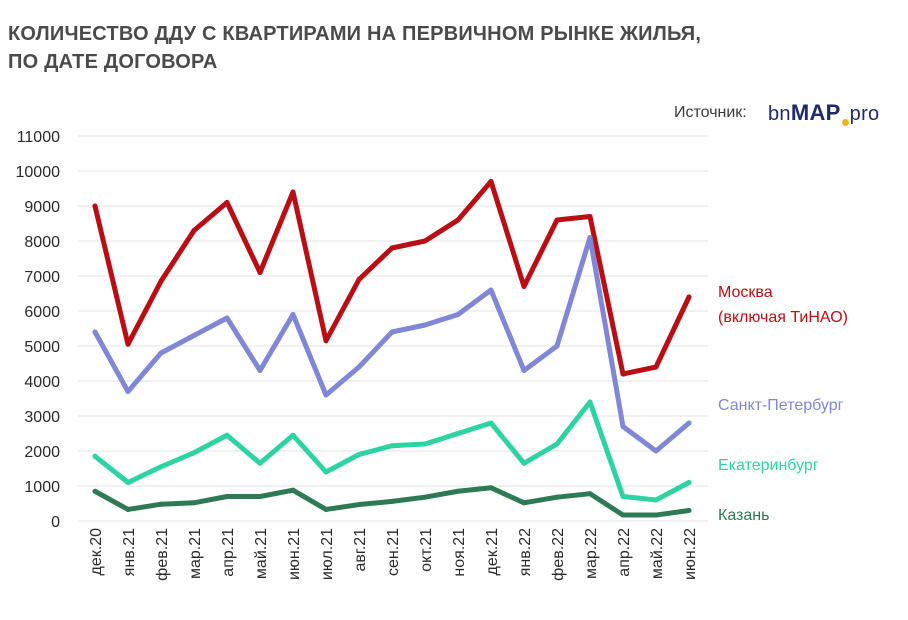 The width and height of the screenshot is (908, 620). Describe the element at coordinates (864, 114) in the screenshot. I see `logo-text-pro: pro` at that location.